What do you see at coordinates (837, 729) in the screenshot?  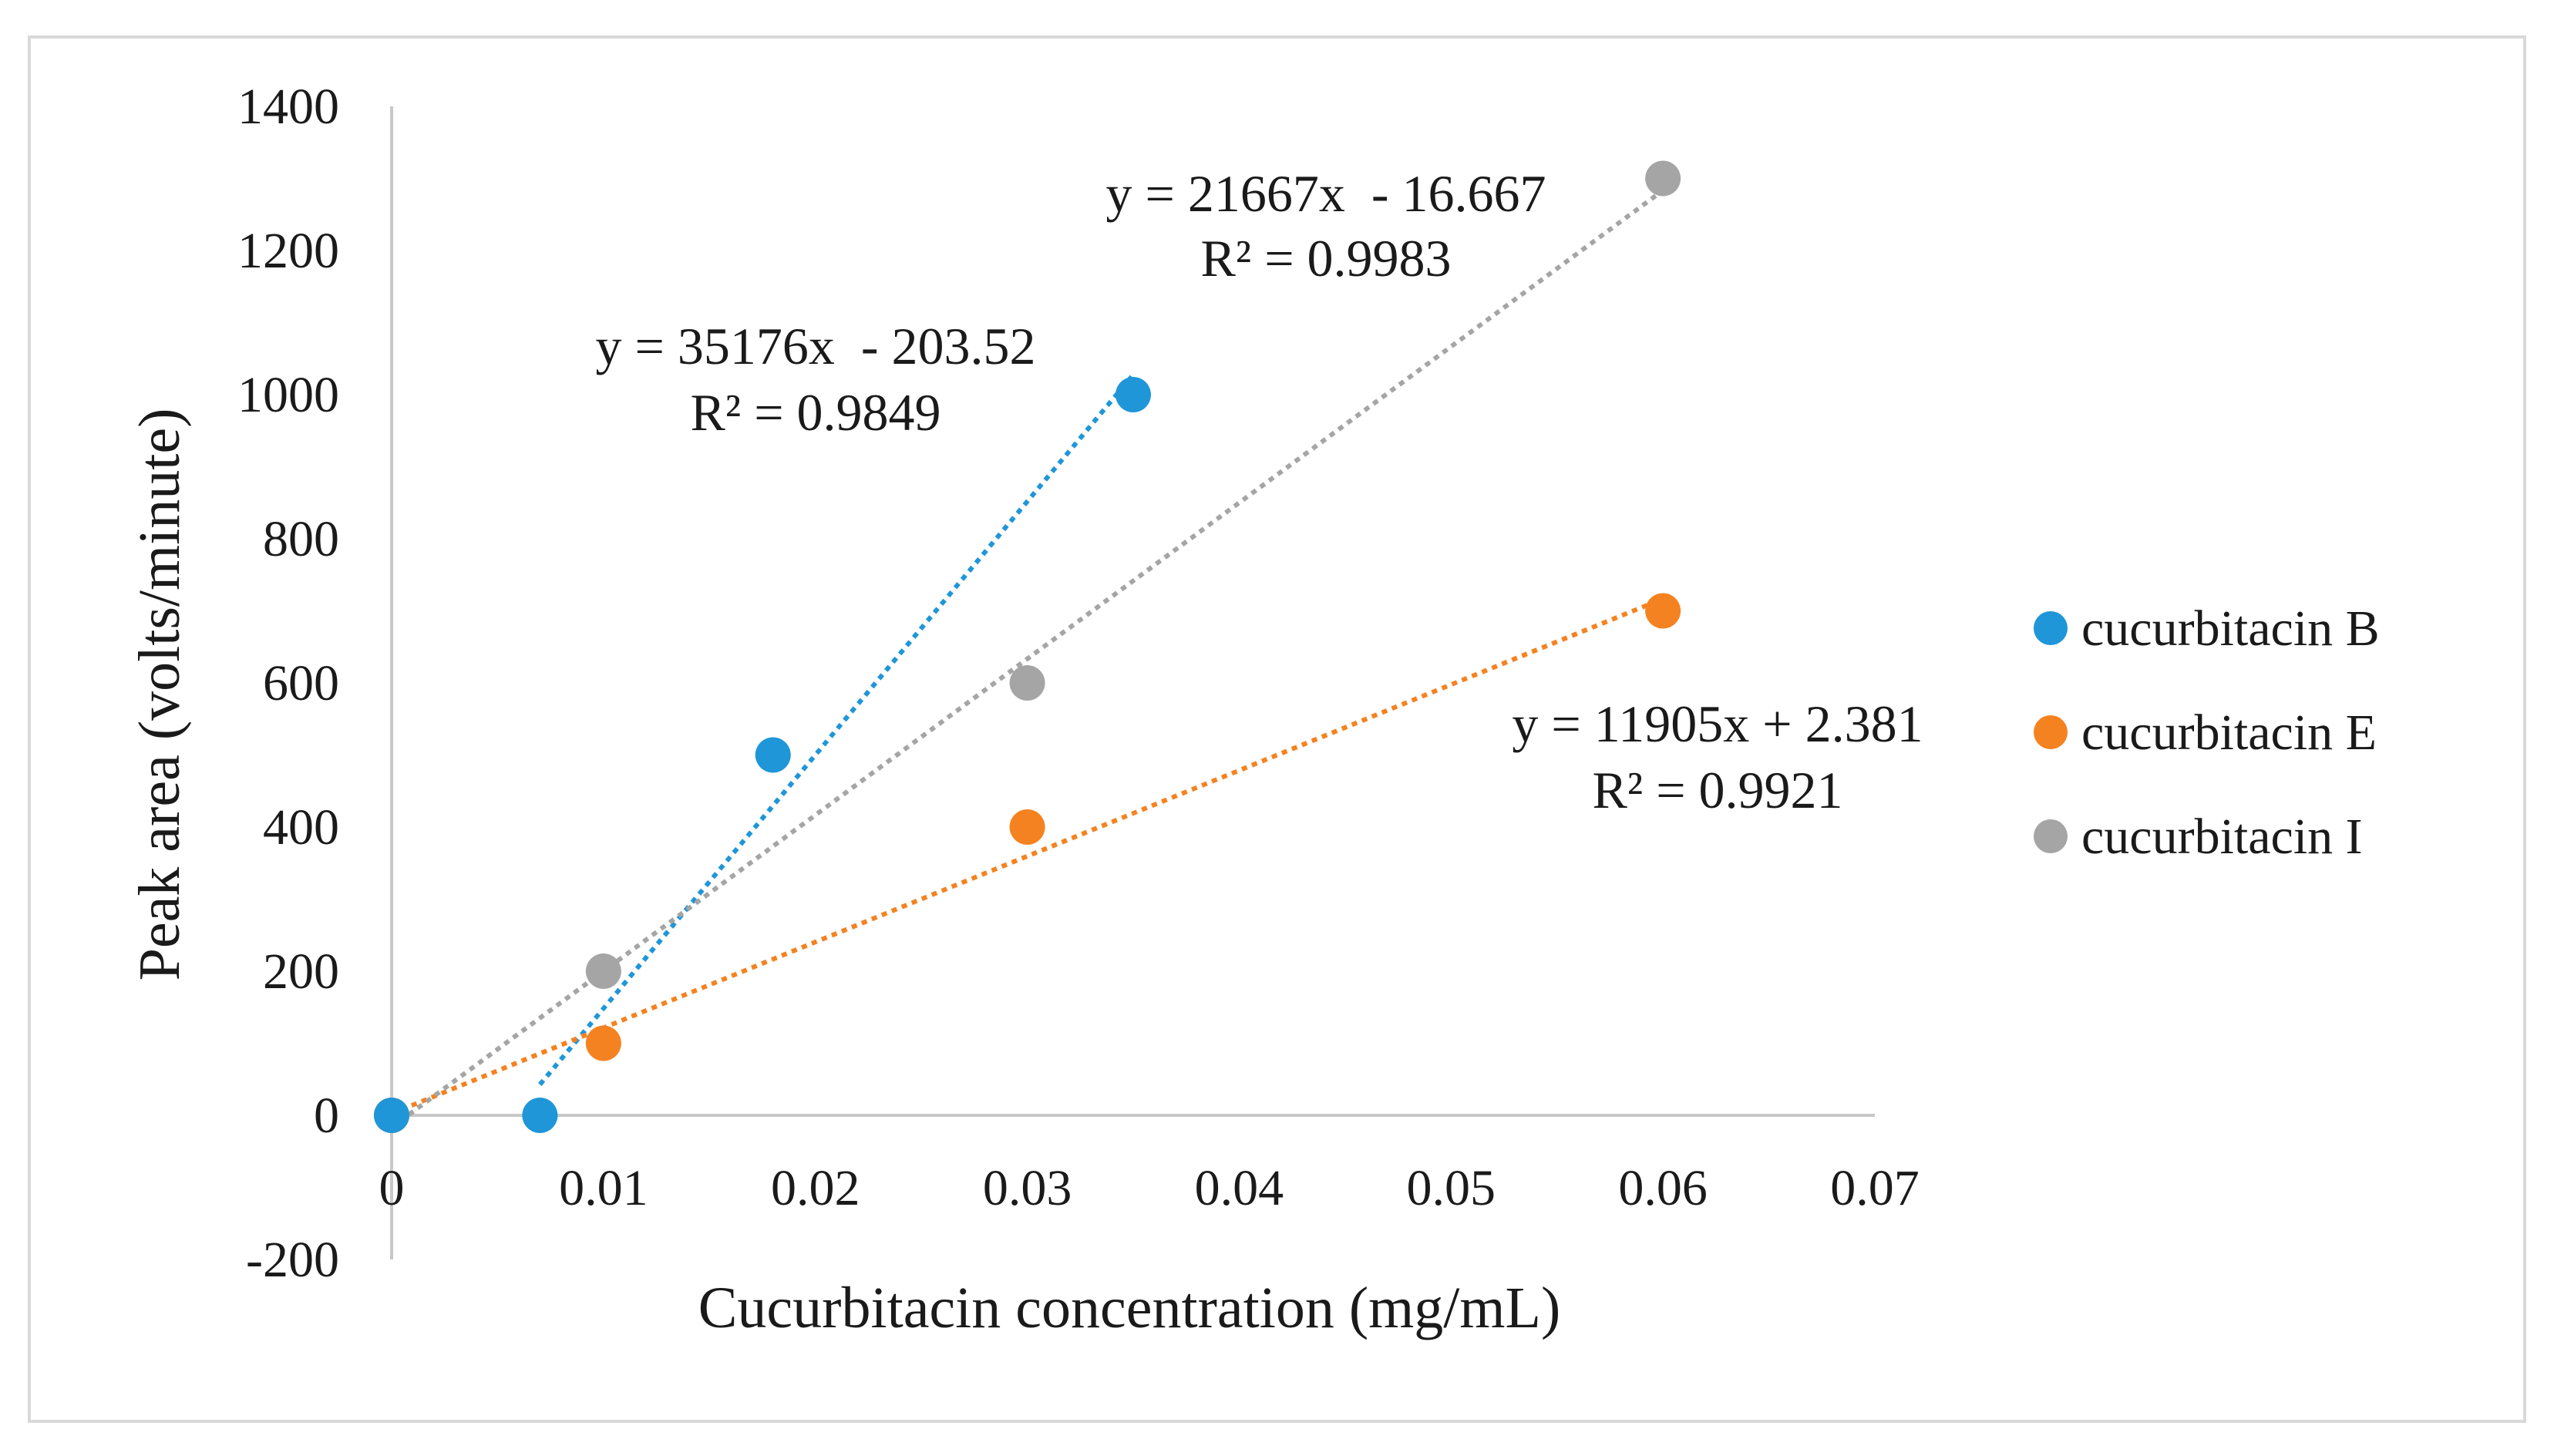 I see `trendline-cucurbitacin-b` at bounding box center [837, 729].